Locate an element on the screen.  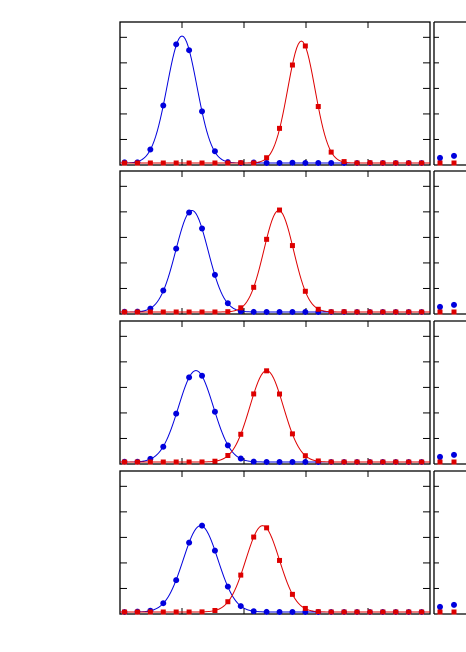
panel-2-series-2-fit-line is located at coordinates (275, 261).